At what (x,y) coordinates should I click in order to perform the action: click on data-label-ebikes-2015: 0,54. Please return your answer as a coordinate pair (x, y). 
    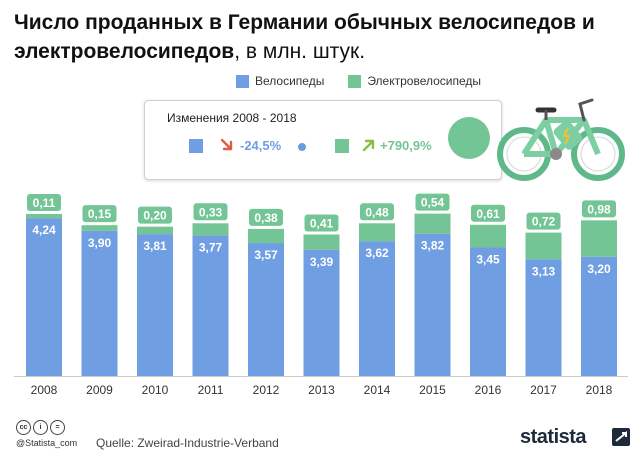
    Looking at the image, I should click on (433, 203).